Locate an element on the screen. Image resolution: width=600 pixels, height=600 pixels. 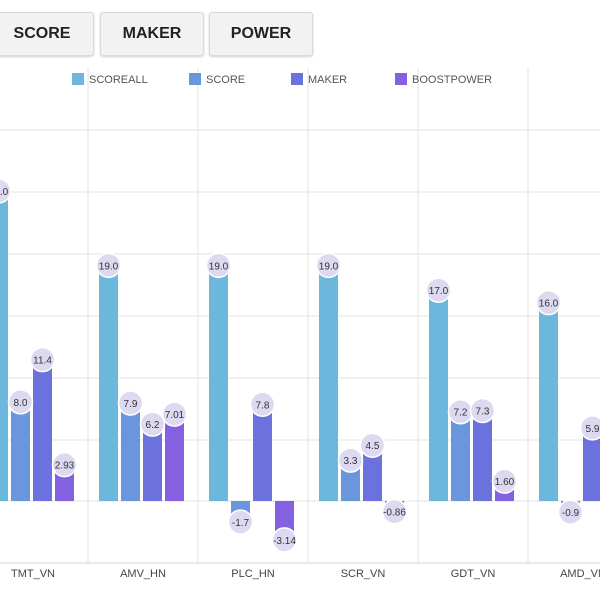
data-label: 4.5 is located at coordinates (373, 446).